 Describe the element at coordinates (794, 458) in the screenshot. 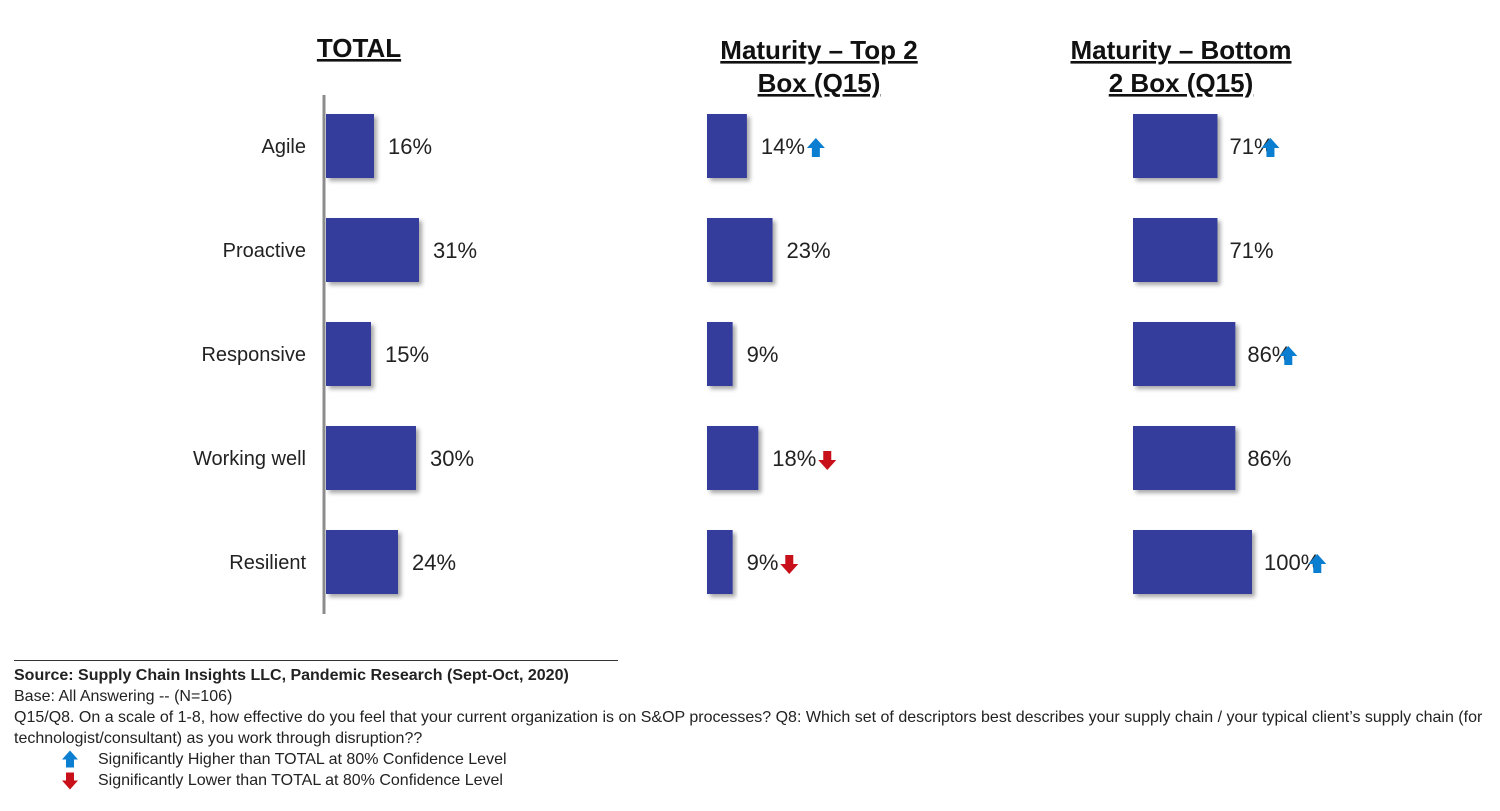

I see `data-label-panel-2-working-well: 18%` at that location.